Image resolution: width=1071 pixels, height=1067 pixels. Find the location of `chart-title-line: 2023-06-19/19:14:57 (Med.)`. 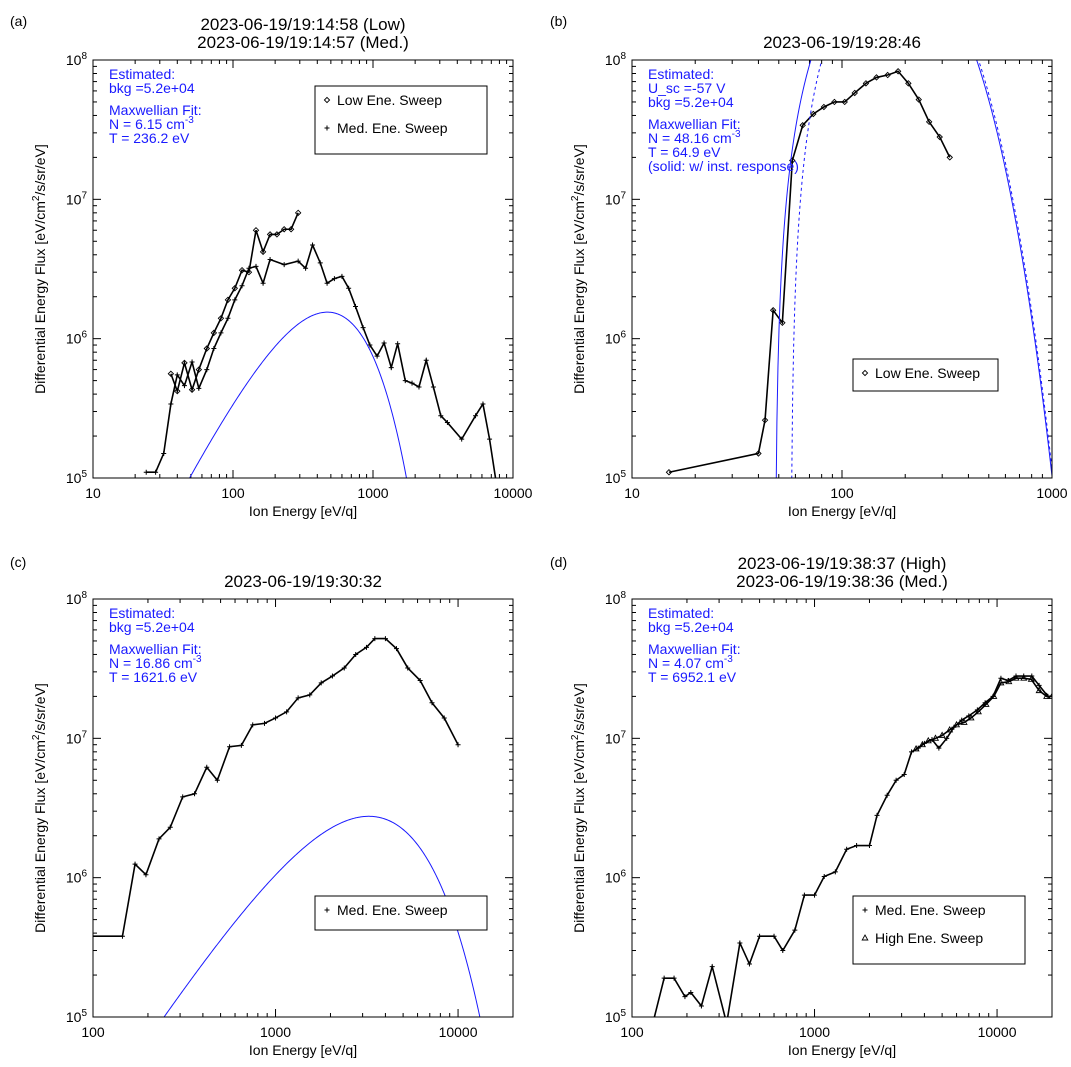

chart-title-line: 2023-06-19/19:14:57 (Med.) is located at coordinates (303, 42).